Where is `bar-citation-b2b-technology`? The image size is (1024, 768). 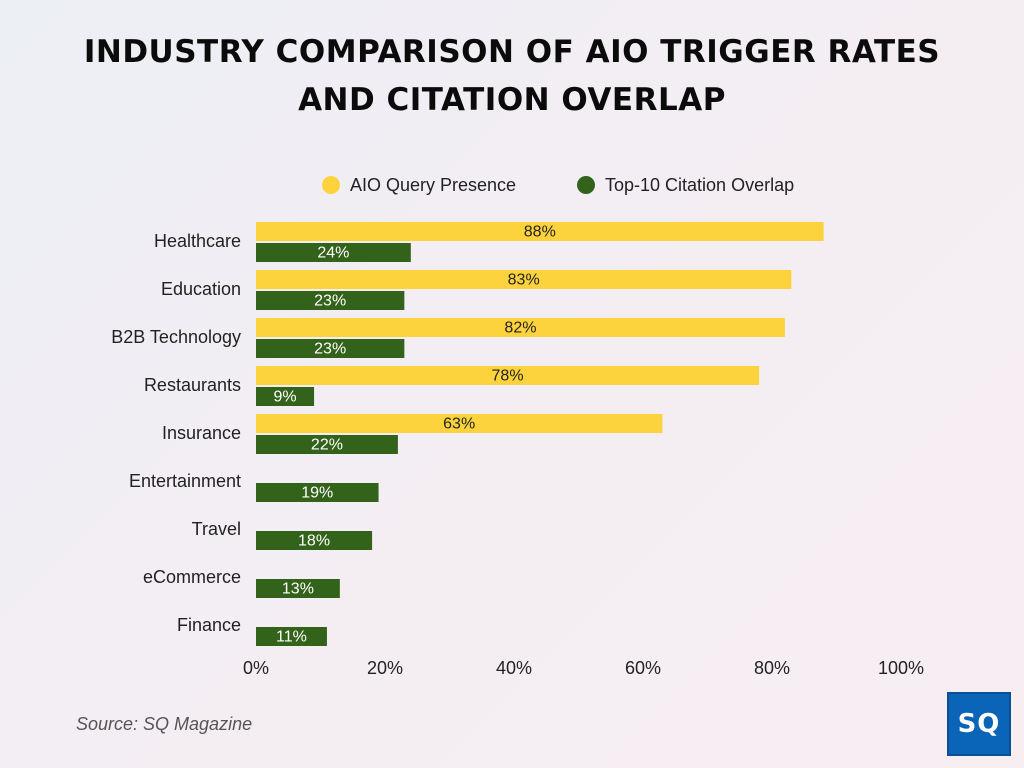
bar-citation-b2b-technology is located at coordinates (330, 348).